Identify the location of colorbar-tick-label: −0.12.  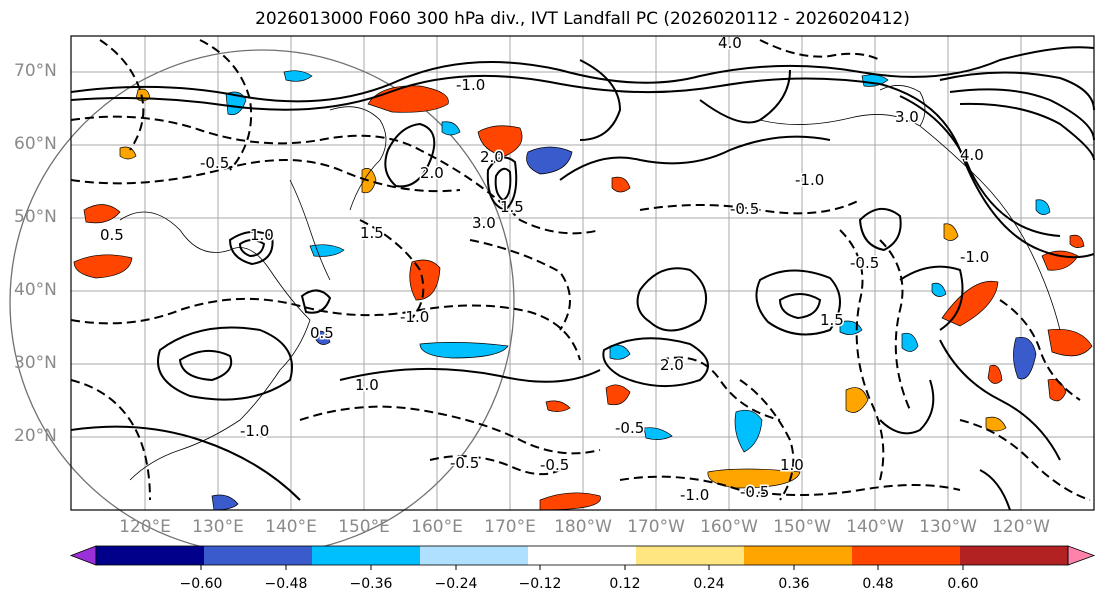
(540, 584).